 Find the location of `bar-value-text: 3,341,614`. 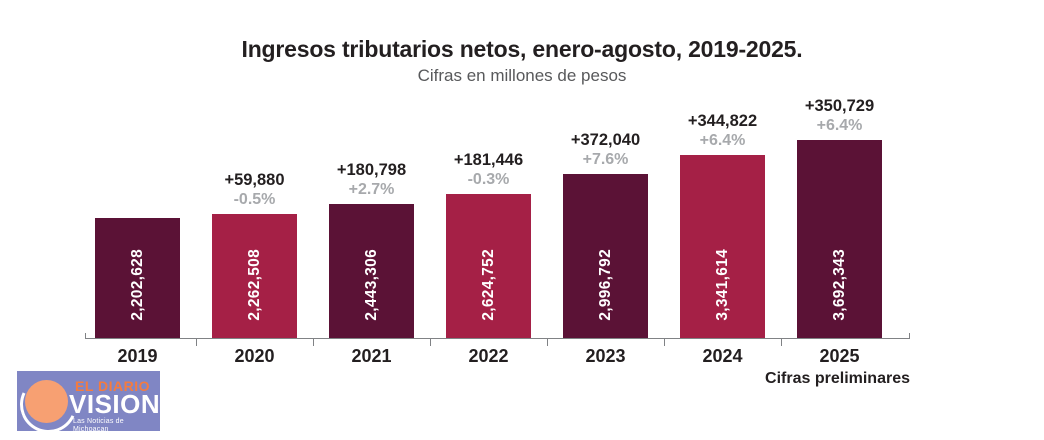

bar-value-text: 3,341,614 is located at coordinates (722, 285).